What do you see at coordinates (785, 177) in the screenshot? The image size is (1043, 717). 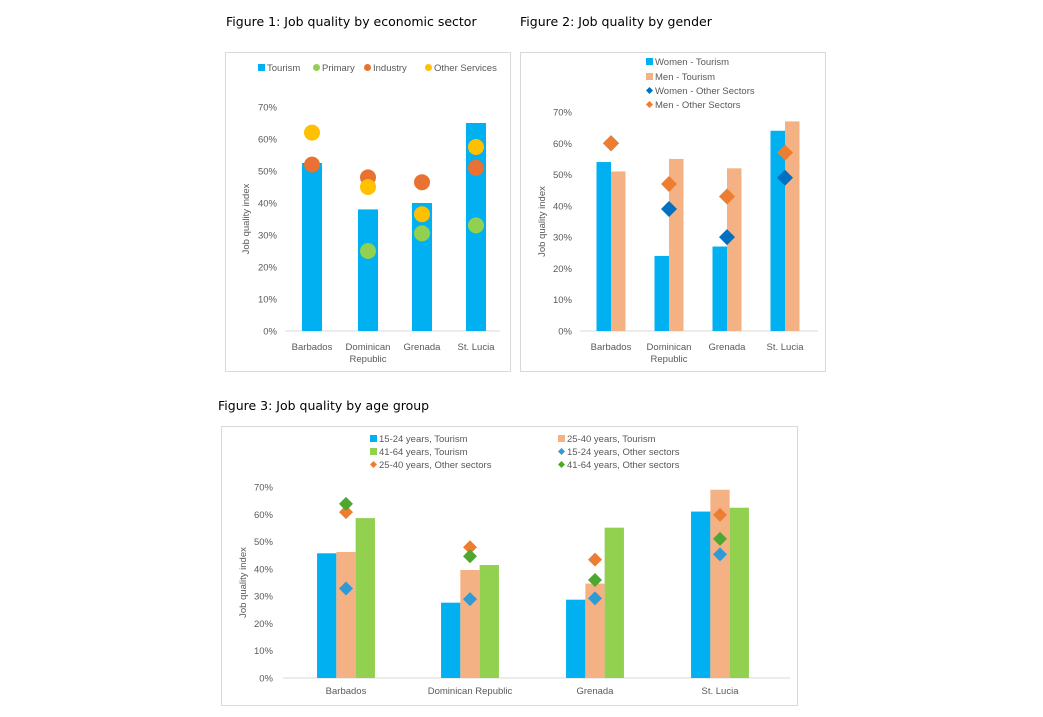 I see `marker-women-other-sectors-st-lucia` at bounding box center [785, 177].